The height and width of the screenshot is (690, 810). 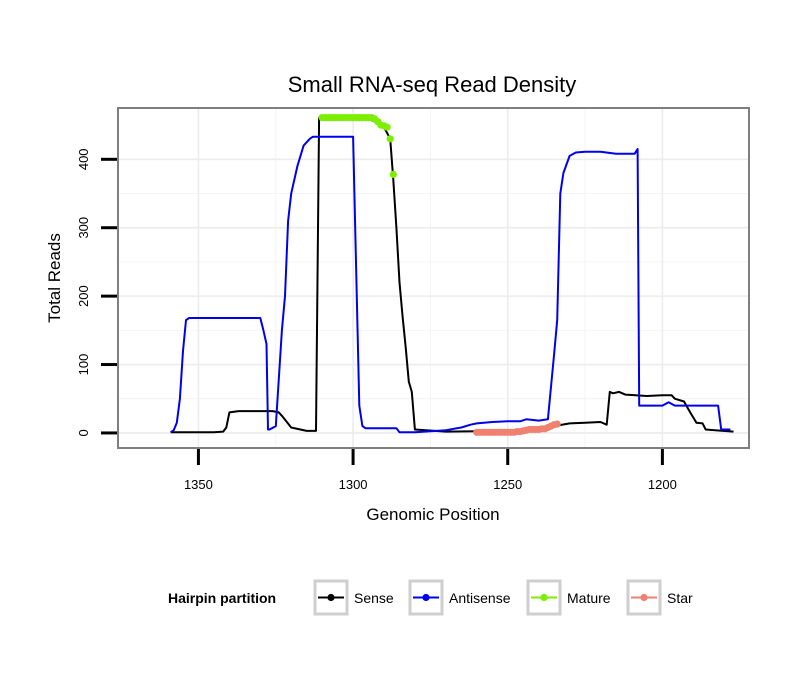 I want to click on chart-title: Small RNA-seq Read Density, so click(x=432, y=84).